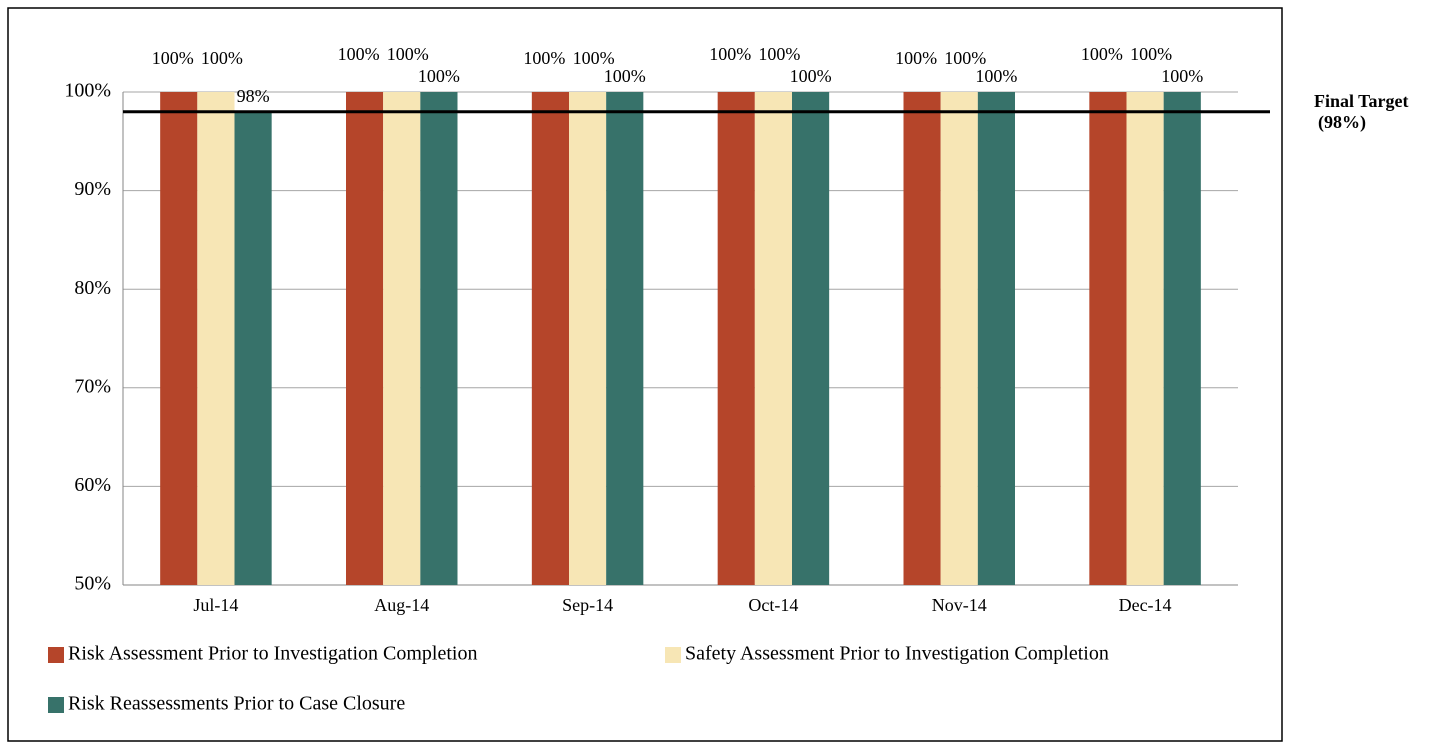 This screenshot has height=749, width=1446. What do you see at coordinates (1361, 101) in the screenshot?
I see `target-label: Final Target` at bounding box center [1361, 101].